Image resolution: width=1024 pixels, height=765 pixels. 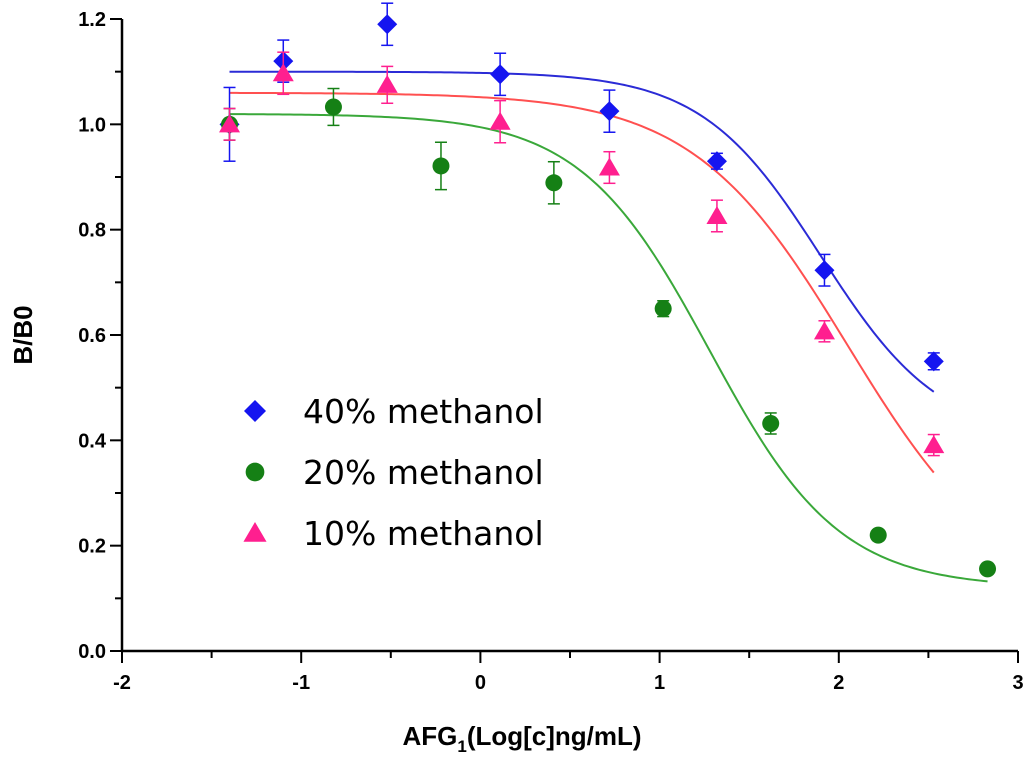 I want to click on y-tick-label: 1.0, so click(x=92, y=125).